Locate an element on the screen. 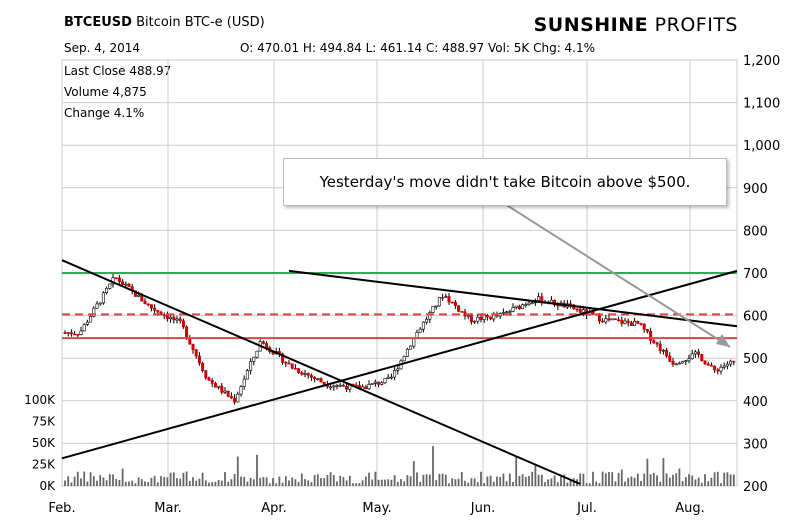  trend-line is located at coordinates (513, 298).